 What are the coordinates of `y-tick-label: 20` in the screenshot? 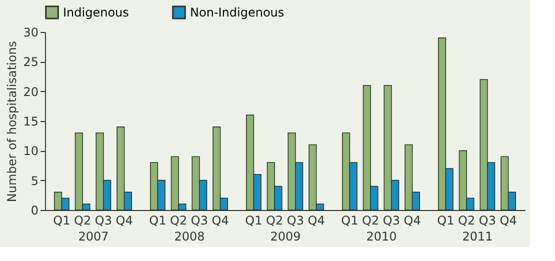 It's located at (30, 91).